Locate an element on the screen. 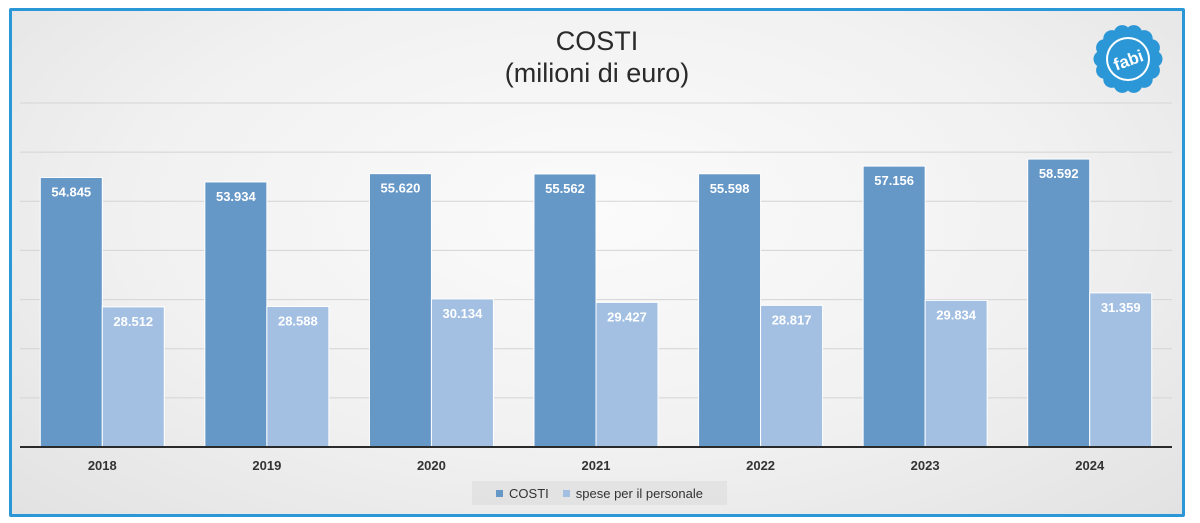 The image size is (1200, 523). legend-item-costi: COSTI is located at coordinates (522, 493).